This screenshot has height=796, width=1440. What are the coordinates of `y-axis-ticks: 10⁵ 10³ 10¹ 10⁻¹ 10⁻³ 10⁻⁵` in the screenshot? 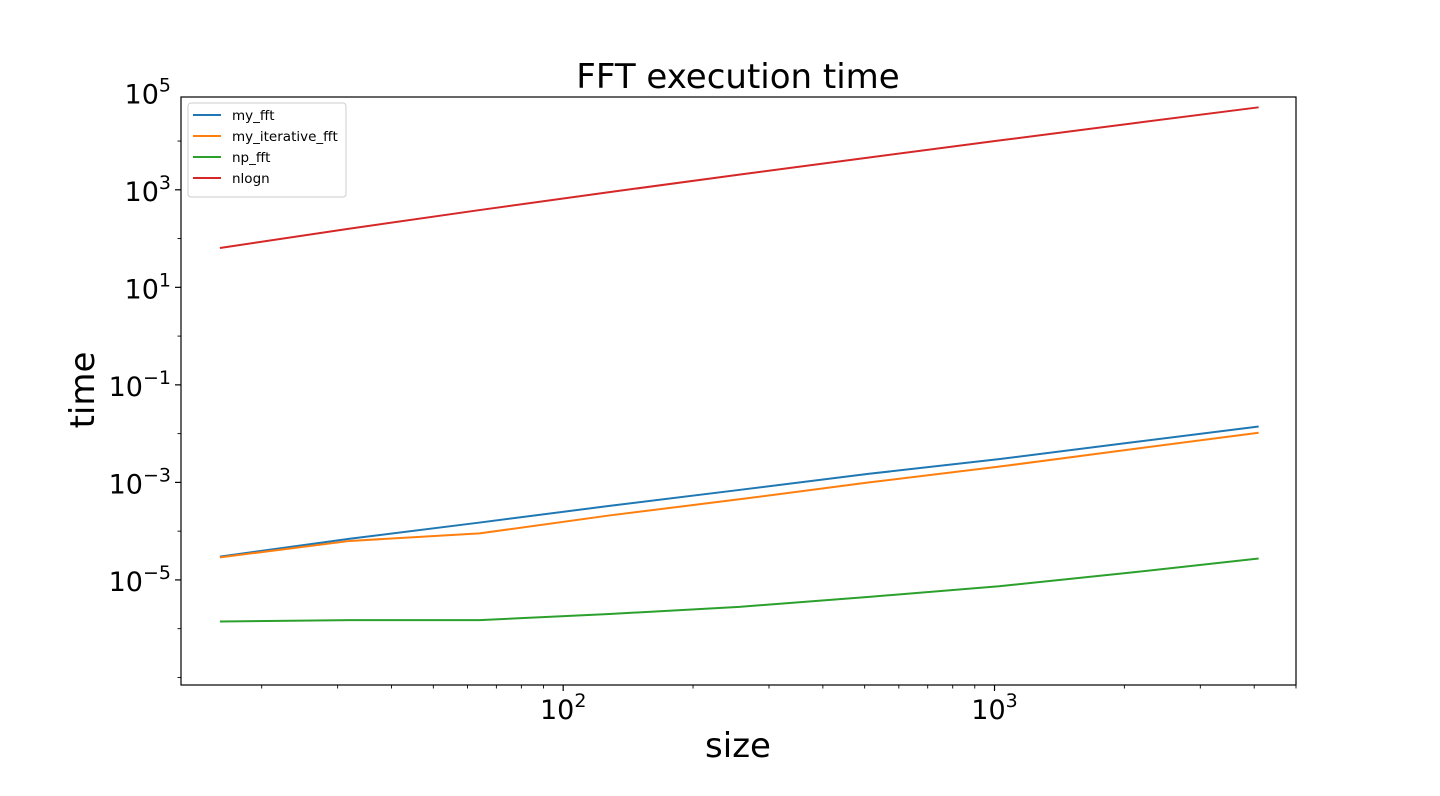 It's located at (145, 376).